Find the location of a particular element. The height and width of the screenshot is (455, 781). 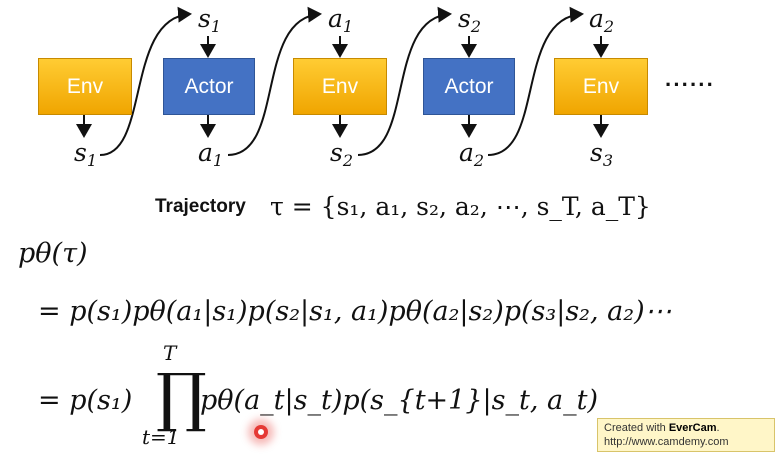

equation-line-3-right: pθ(a_t|s_t)p(s_{t+1}|s_t, a_t) is located at coordinates (399, 400).